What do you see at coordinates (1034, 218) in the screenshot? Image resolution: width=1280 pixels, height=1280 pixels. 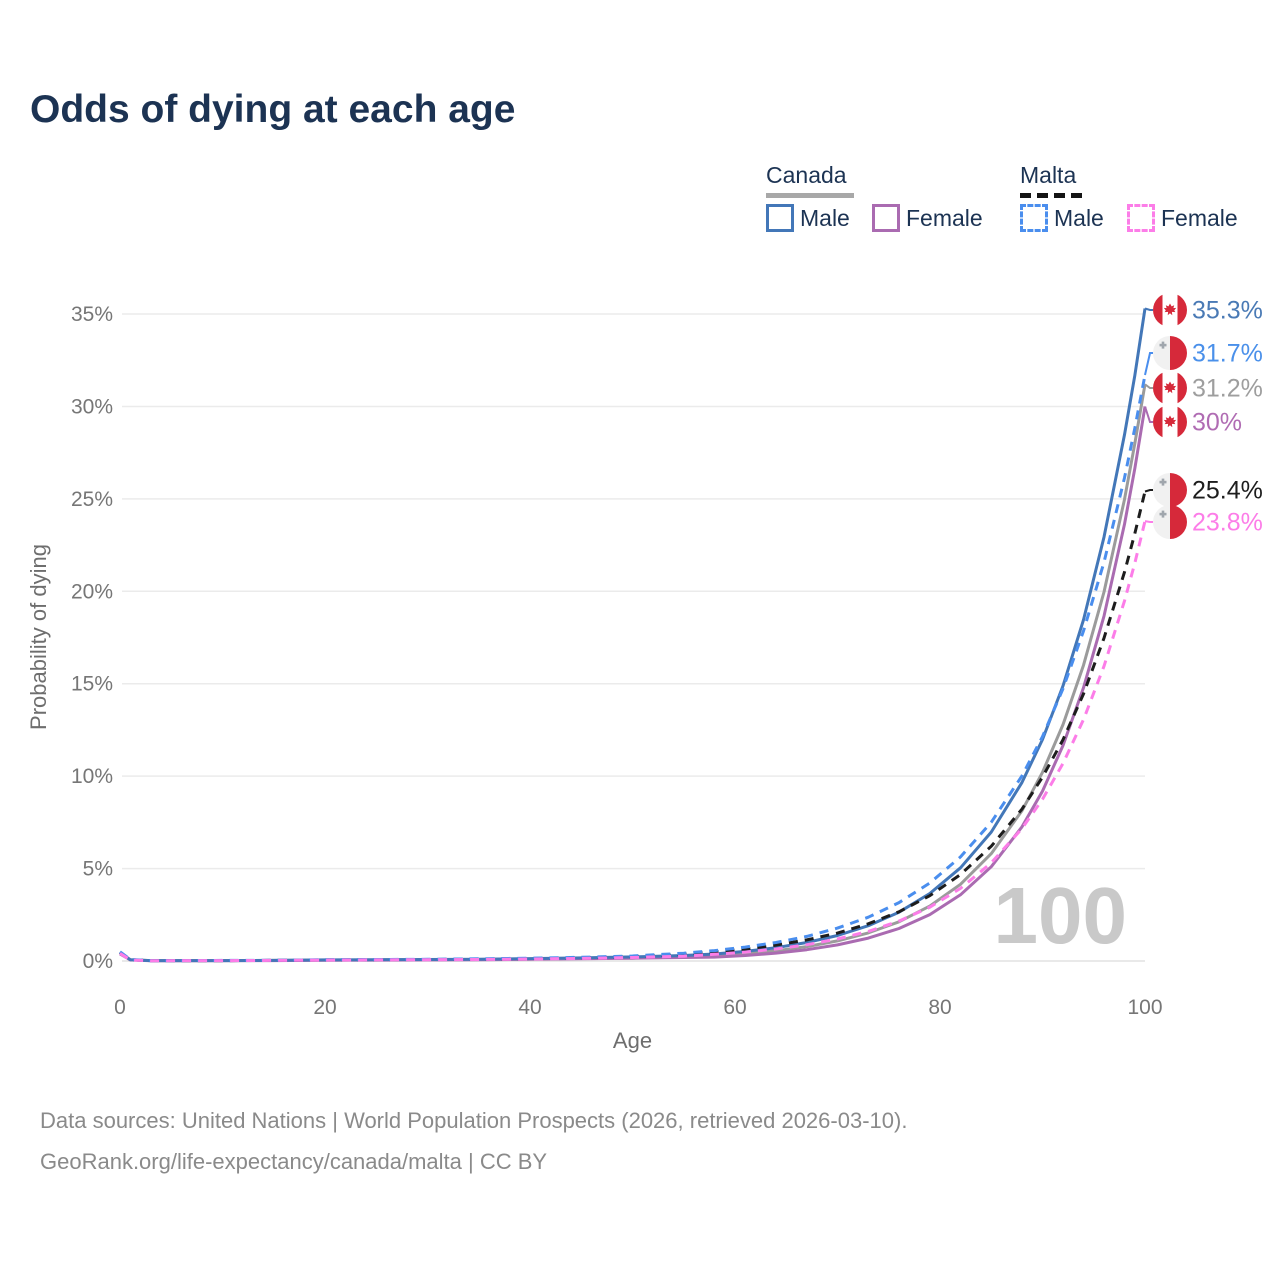 I see `malta-male-swatch-icon` at bounding box center [1034, 218].